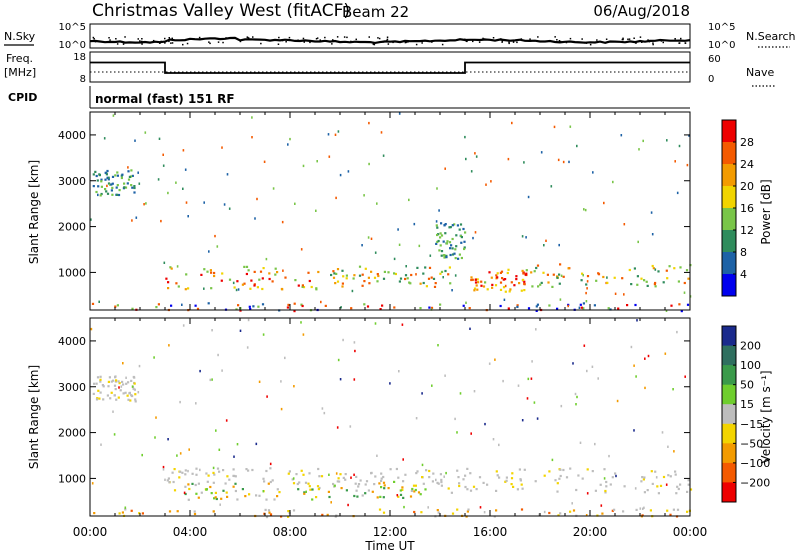 The height and width of the screenshot is (554, 800). What do you see at coordinates (766, 416) in the screenshot?
I see `velocity-colorbar-label: Velocity [m s⁻¹]` at bounding box center [766, 416].